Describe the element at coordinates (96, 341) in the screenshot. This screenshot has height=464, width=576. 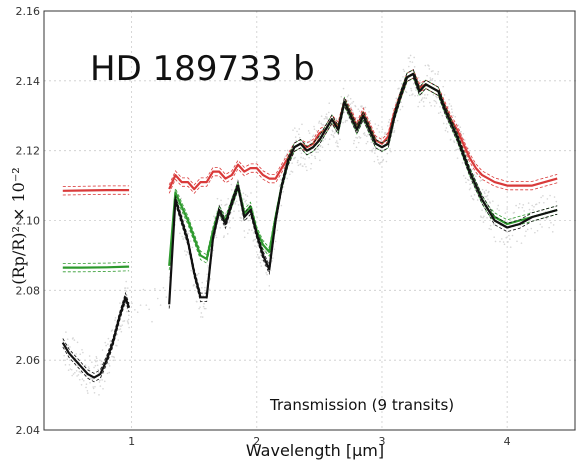
I see `series-lower-bound` at that location.